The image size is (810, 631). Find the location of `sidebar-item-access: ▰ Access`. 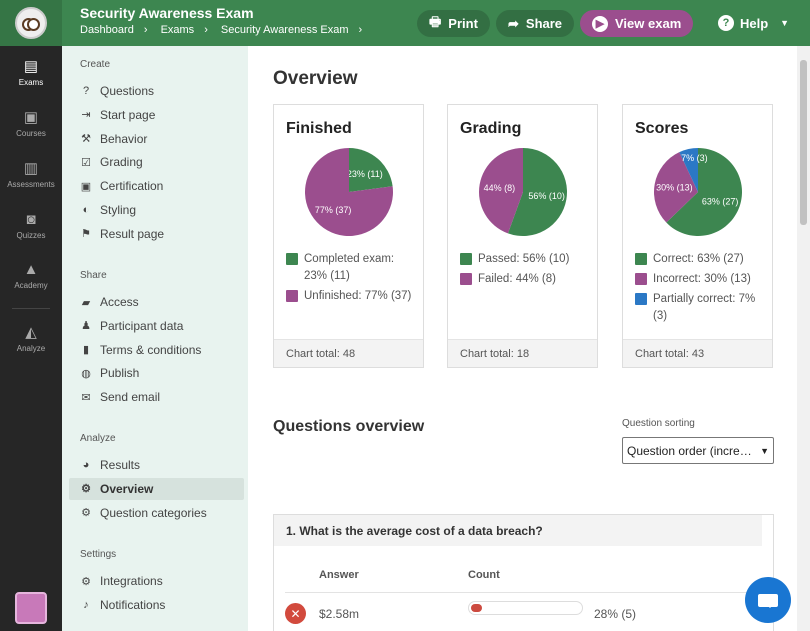

sidebar-item-access: ▰ Access is located at coordinates (156, 302).